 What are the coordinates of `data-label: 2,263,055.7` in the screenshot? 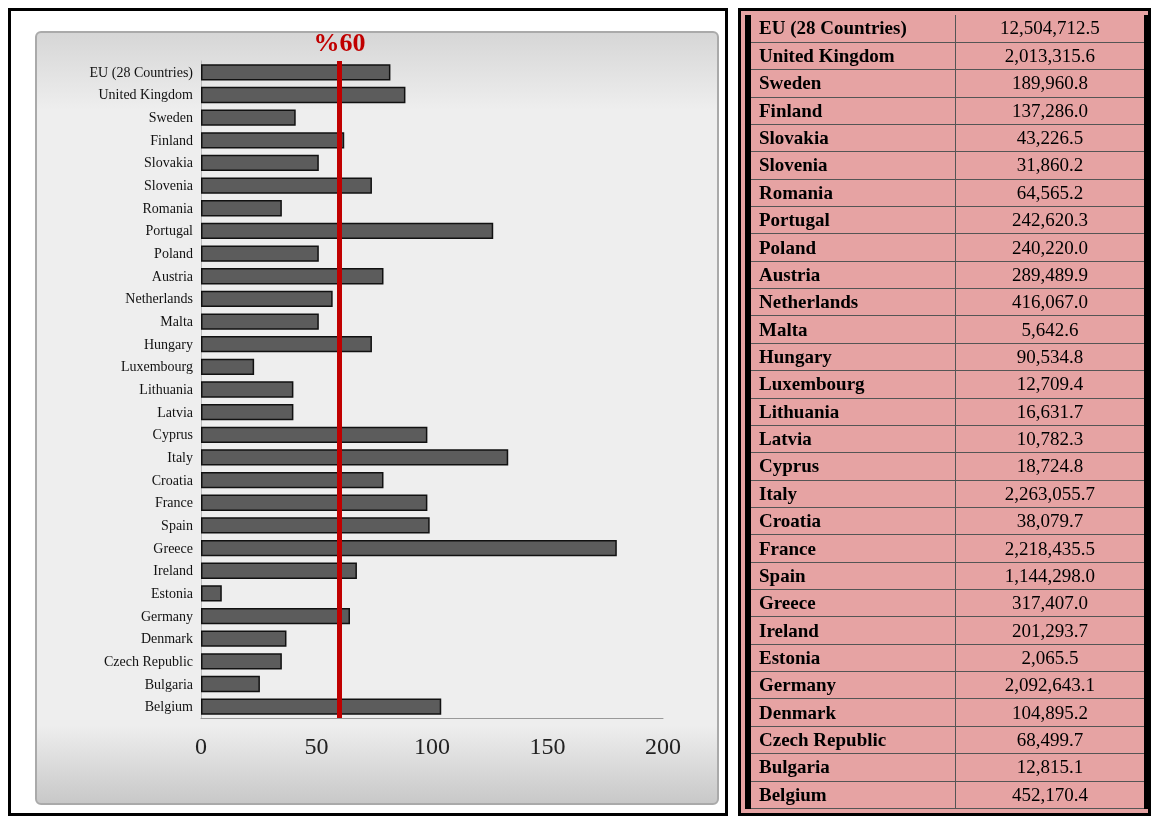 It's located at (1049, 494).